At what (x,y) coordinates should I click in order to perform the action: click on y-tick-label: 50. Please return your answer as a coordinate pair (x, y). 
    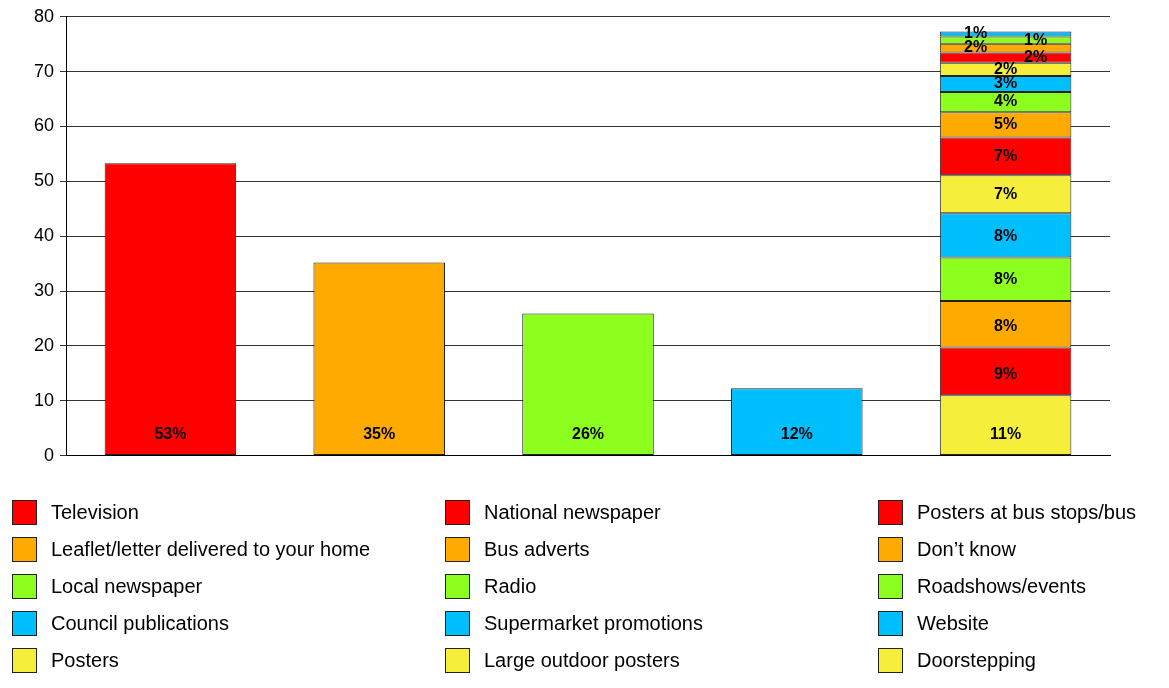
    Looking at the image, I should click on (44, 180).